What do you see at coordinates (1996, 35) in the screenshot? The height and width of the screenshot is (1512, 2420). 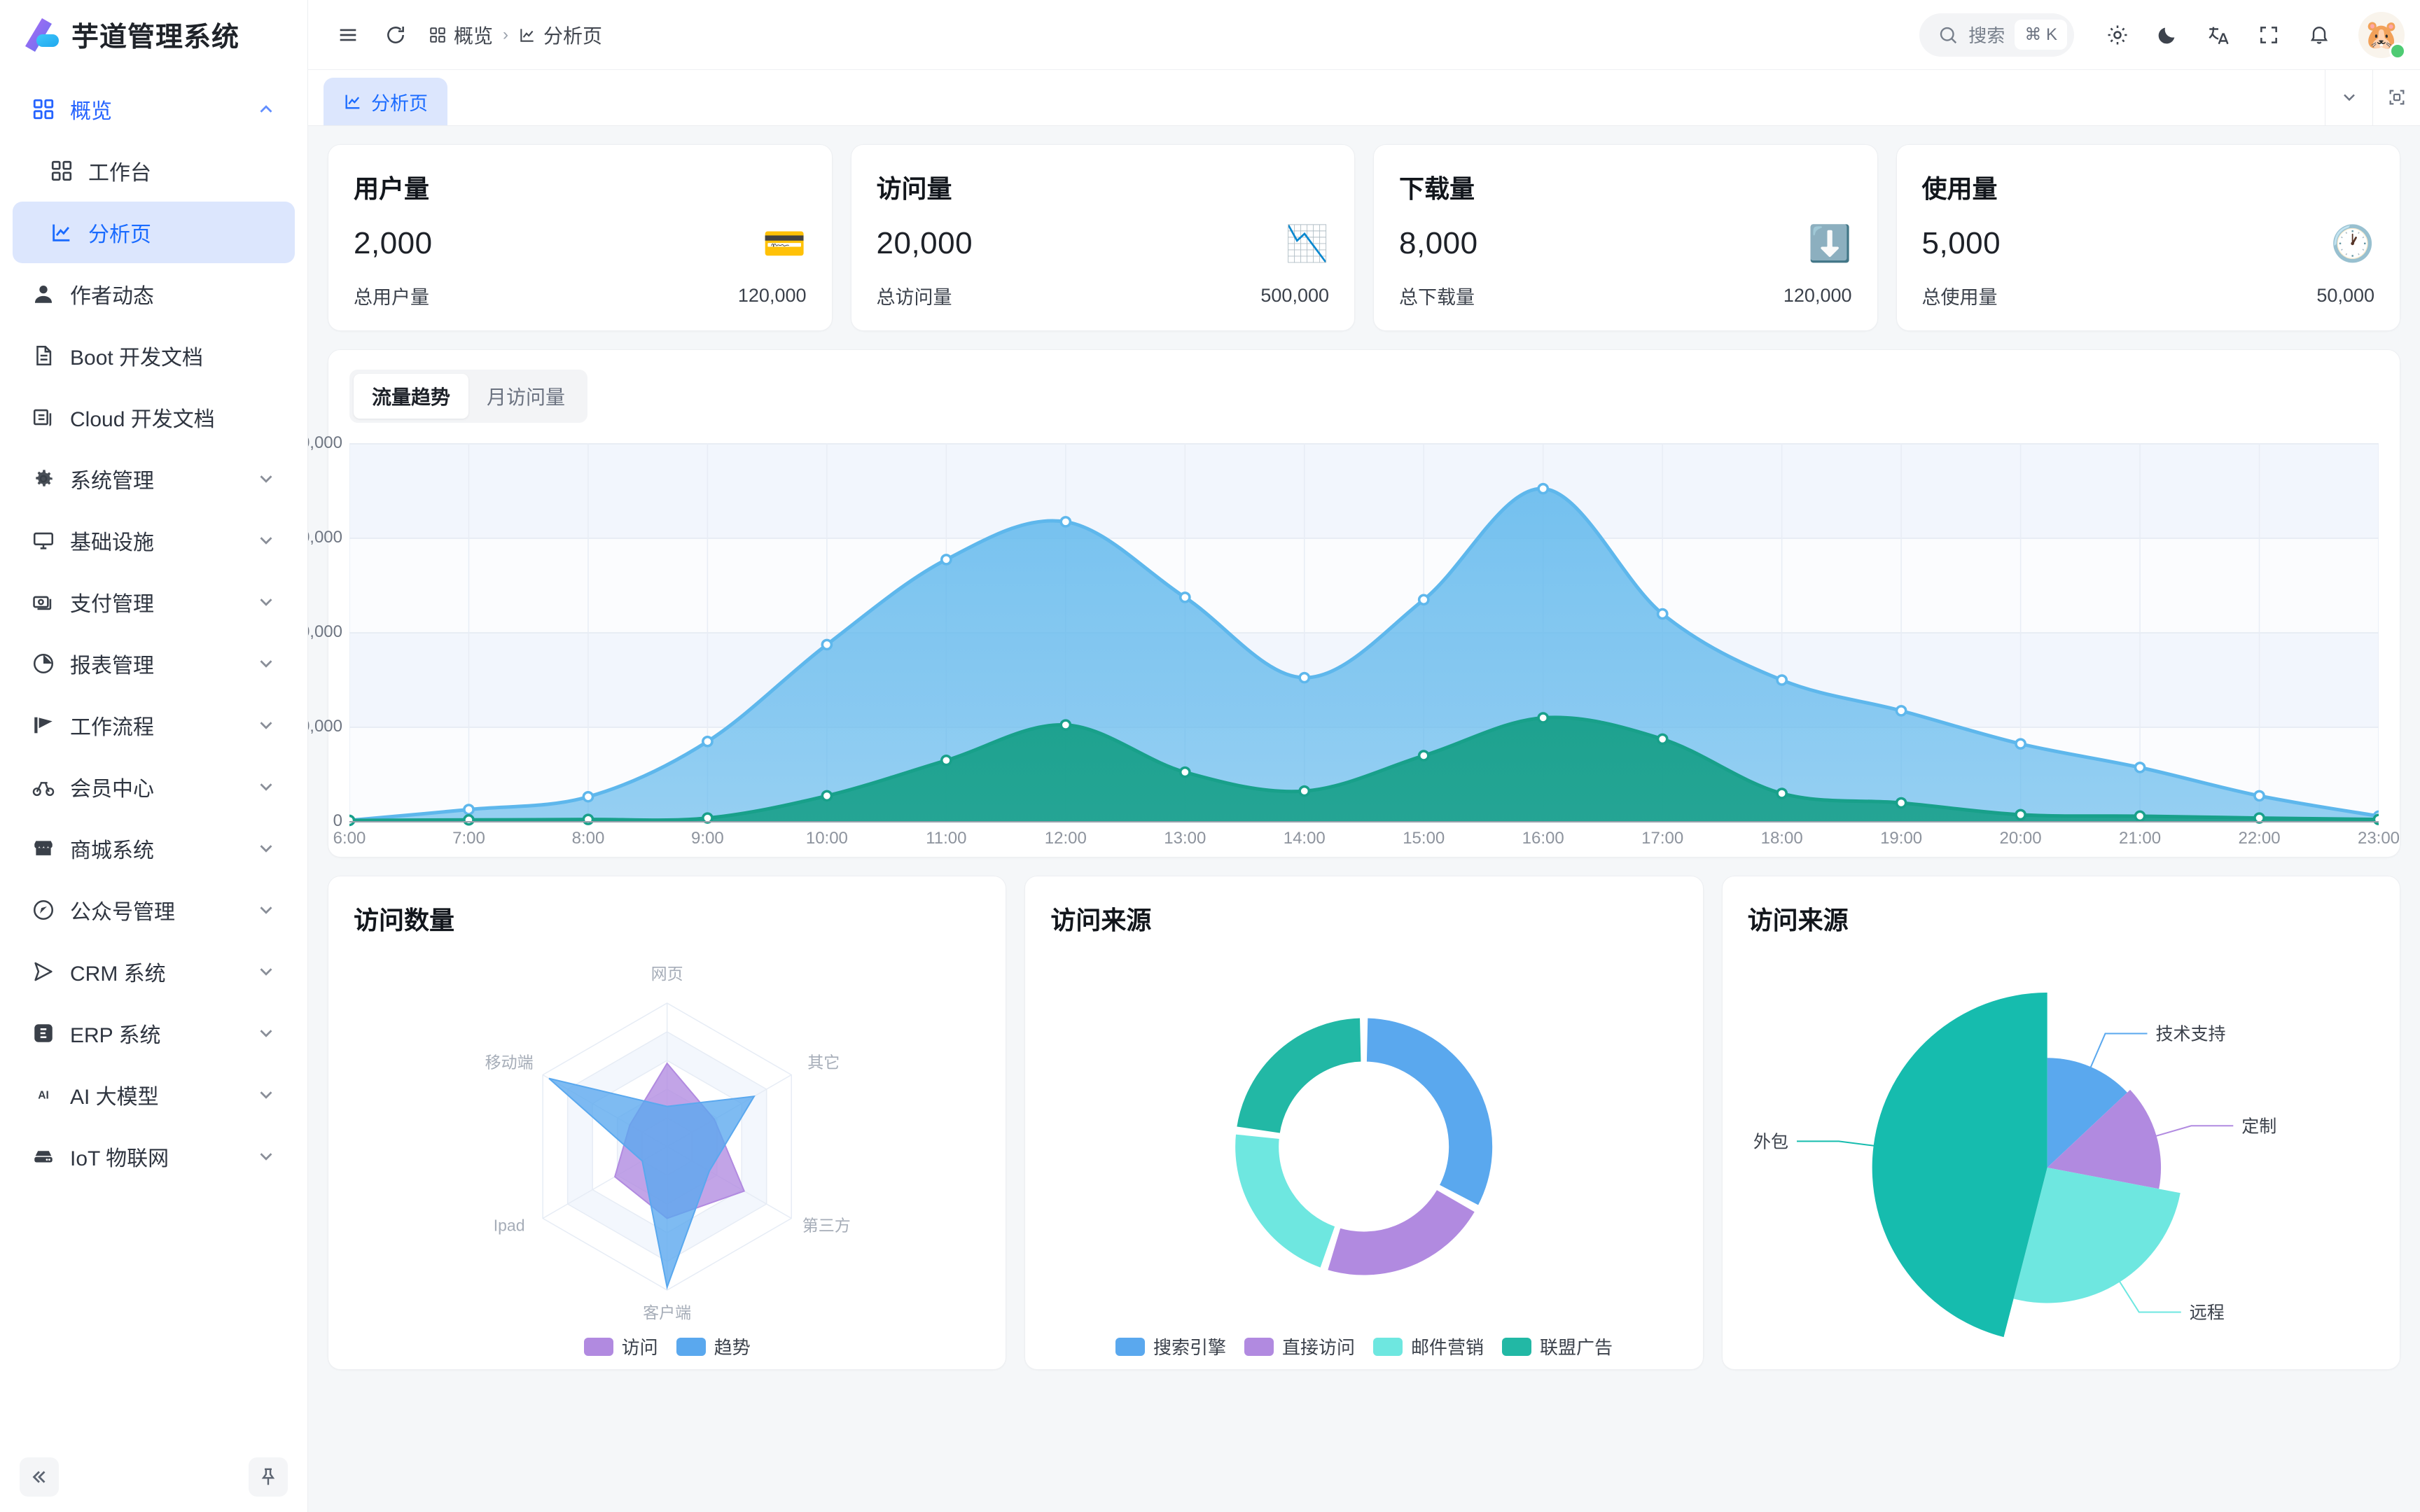 I see `search-button: 搜索 ⌘ K` at bounding box center [1996, 35].